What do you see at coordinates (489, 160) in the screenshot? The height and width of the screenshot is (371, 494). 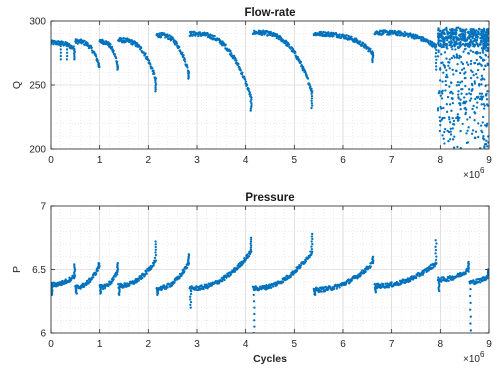 I see `x-tick-label: 9` at bounding box center [489, 160].